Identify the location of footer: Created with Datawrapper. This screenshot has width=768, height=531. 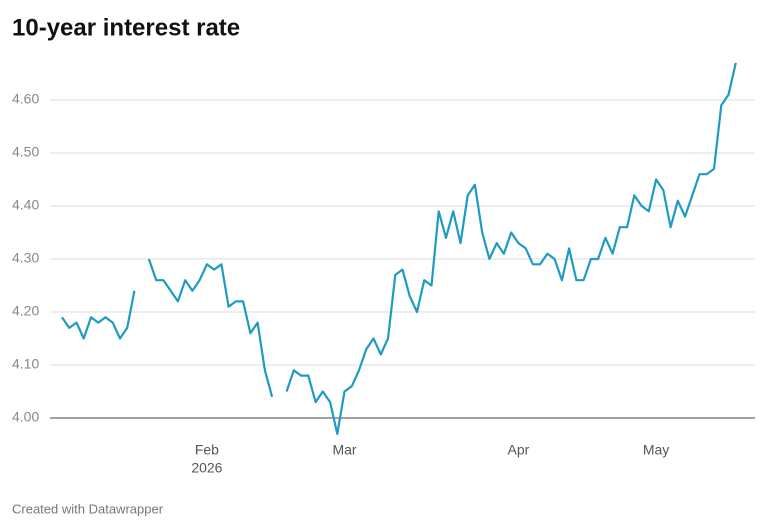
(88, 508).